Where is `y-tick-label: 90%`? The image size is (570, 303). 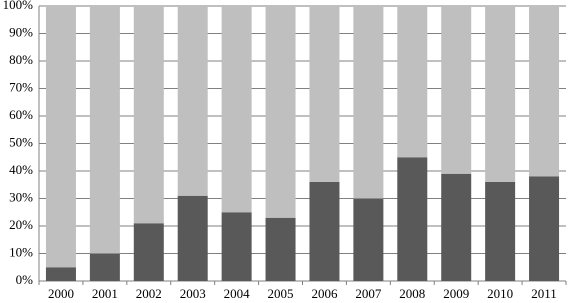
y-tick-label: 90% is located at coordinates (21, 31).